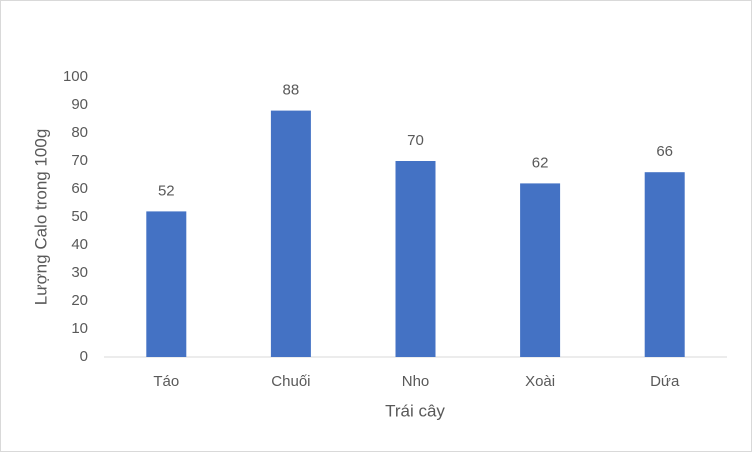  What do you see at coordinates (79, 160) in the screenshot?
I see `y-tick-label: 70` at bounding box center [79, 160].